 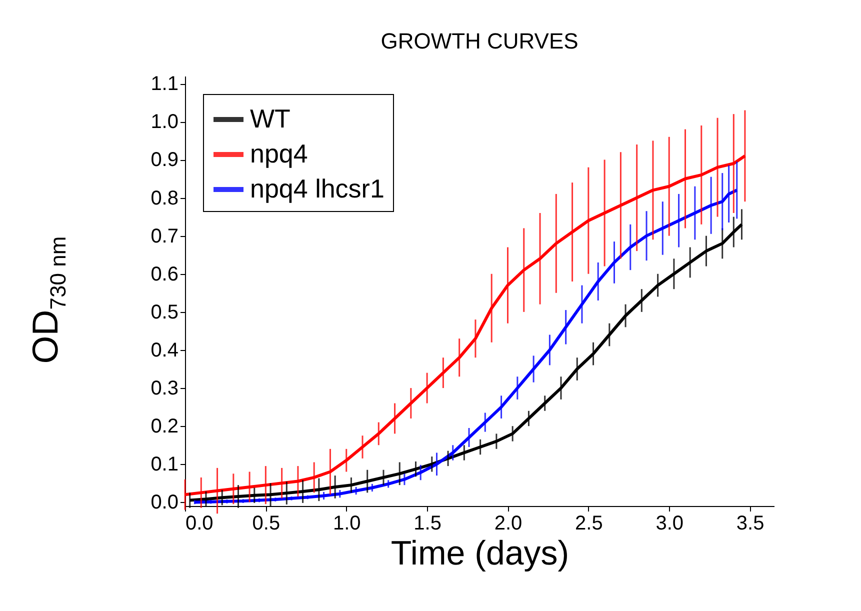 I want to click on y-tick-label: 0.7, so click(x=164, y=236).